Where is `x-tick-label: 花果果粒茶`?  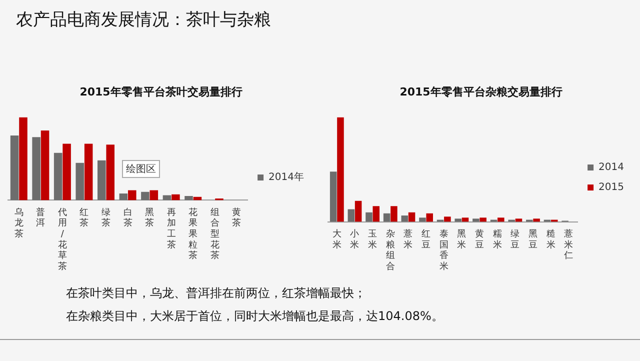 x-tick-label: 花果果粒茶 is located at coordinates (193, 234).